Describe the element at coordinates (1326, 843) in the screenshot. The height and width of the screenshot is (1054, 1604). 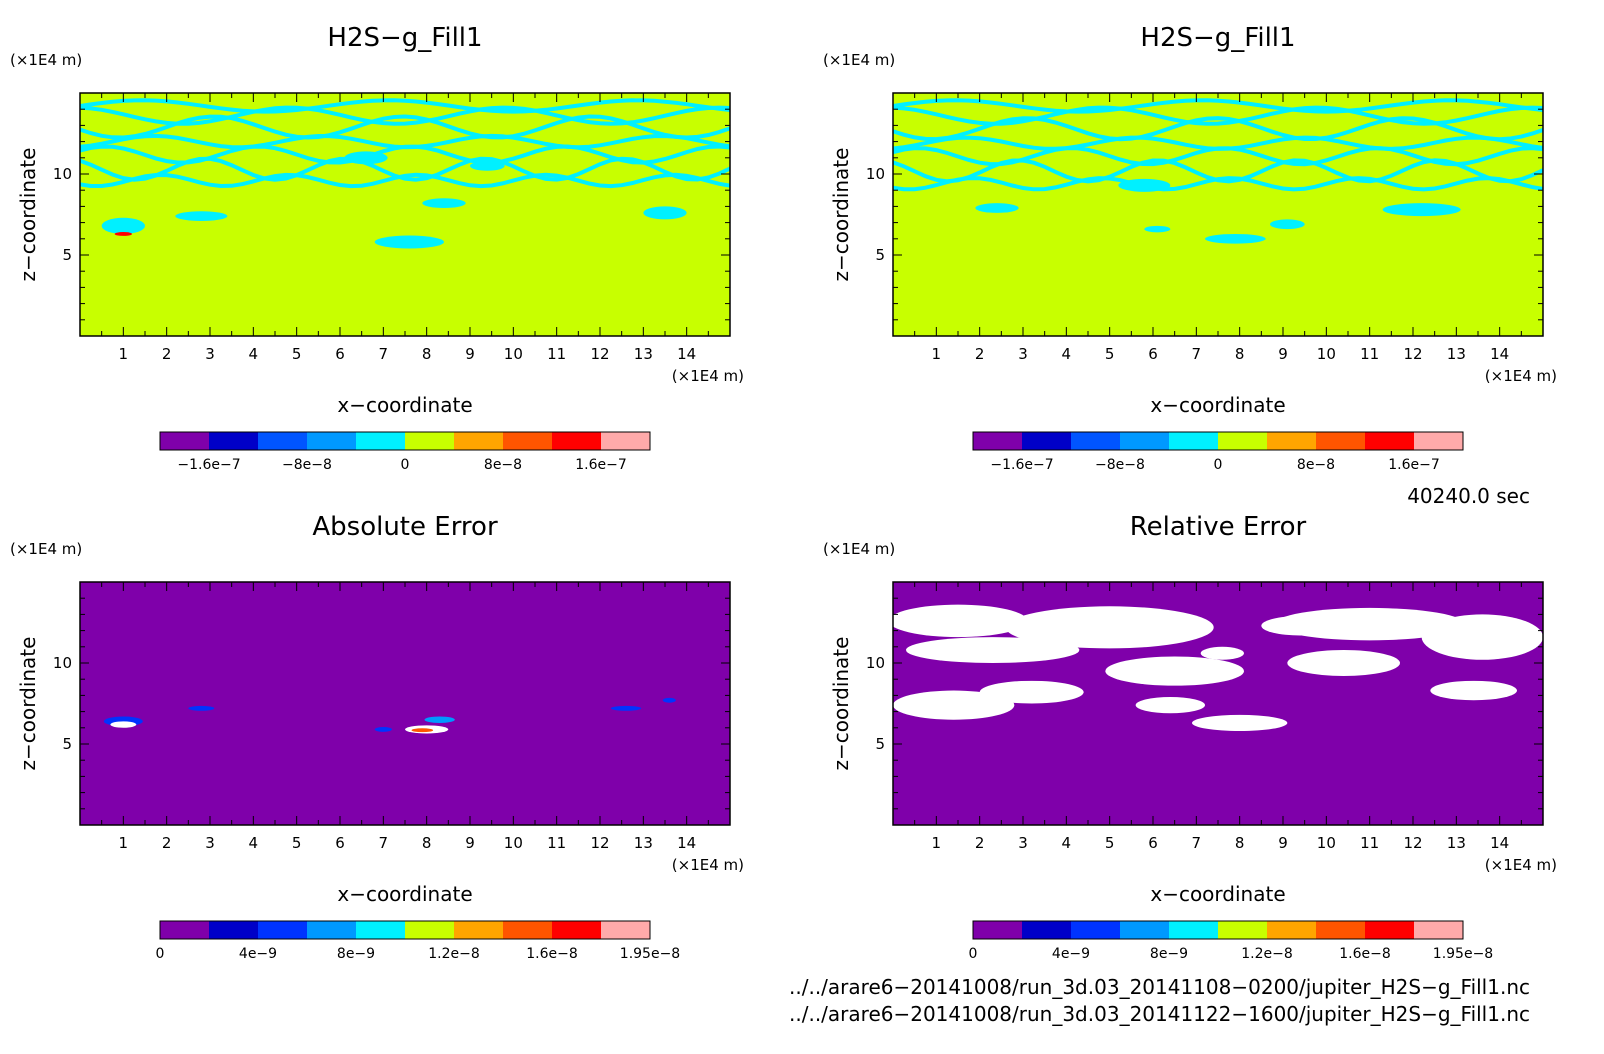
I see `x-tick-label: 10` at that location.